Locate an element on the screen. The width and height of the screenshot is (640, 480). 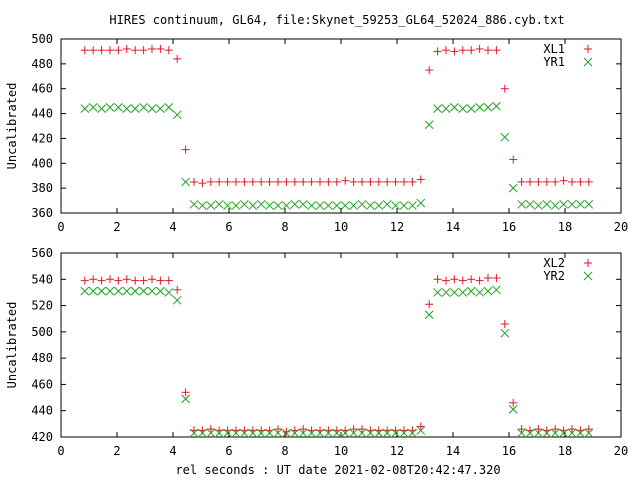
y-tick-label: 440 is located at coordinates (42, 411).